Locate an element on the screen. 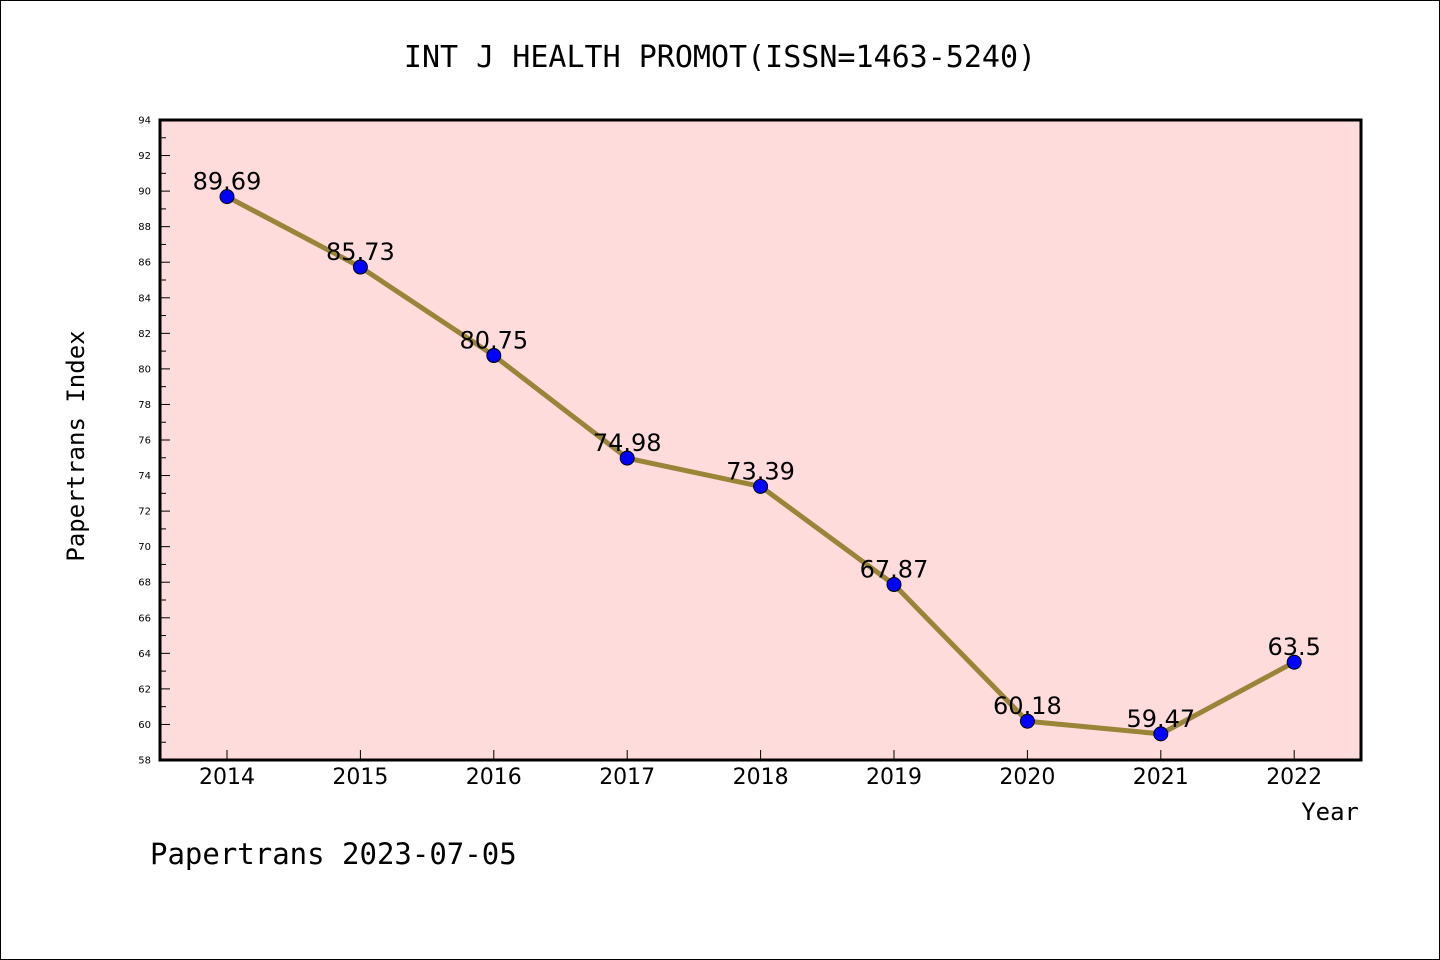 Image resolution: width=1440 pixels, height=960 pixels. data-label: 63.5 is located at coordinates (1293, 647).